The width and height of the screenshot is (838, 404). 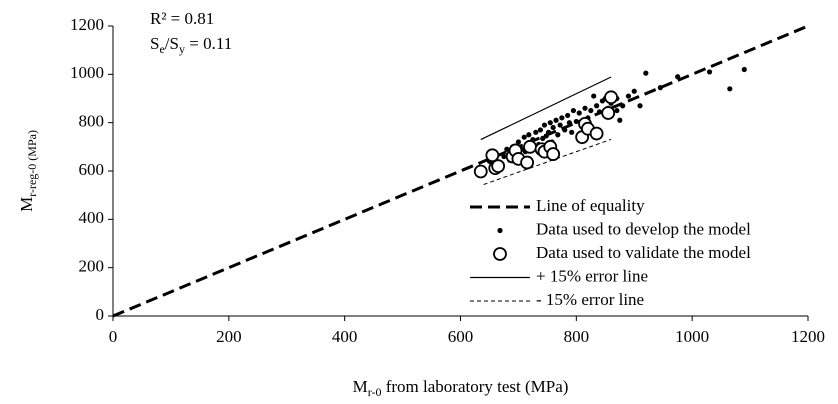 I want to click on y-tick-label: 800, so click(x=92, y=121).